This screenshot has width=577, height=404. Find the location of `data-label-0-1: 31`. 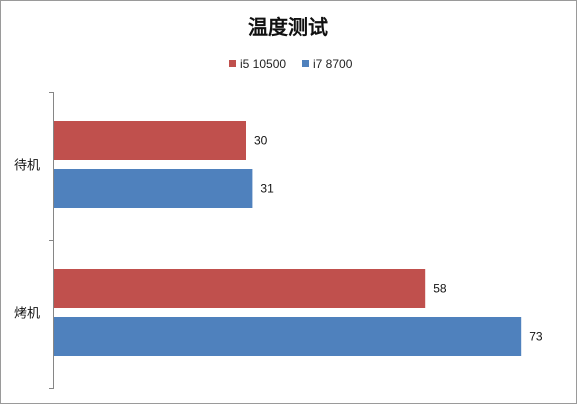

data-label-0-1: 31 is located at coordinates (267, 189).